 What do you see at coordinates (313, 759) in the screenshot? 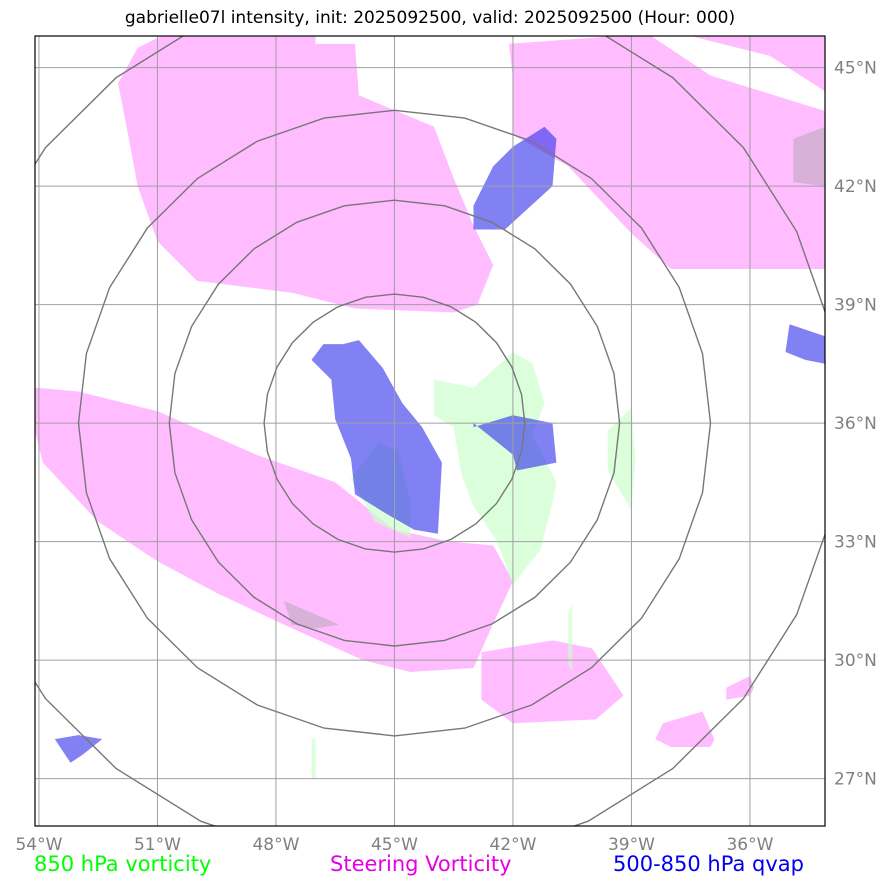
I see `region-vorticity-sw-line` at bounding box center [313, 759].